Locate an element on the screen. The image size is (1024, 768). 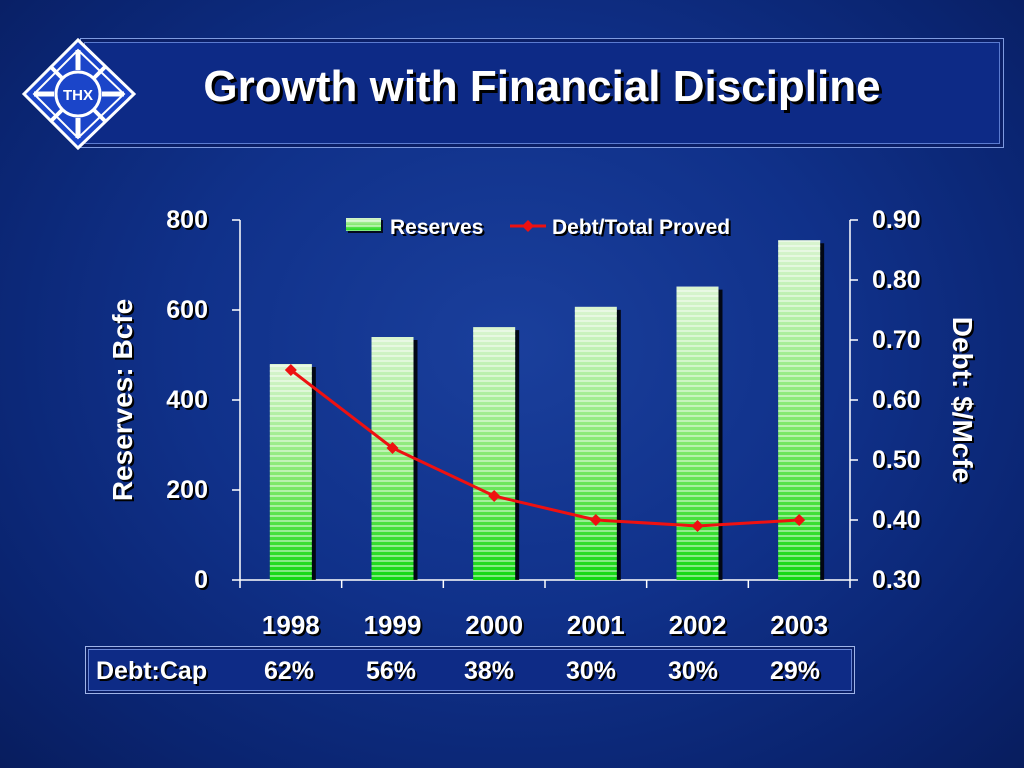
y-tick-label: 800 is located at coordinates (187, 220).